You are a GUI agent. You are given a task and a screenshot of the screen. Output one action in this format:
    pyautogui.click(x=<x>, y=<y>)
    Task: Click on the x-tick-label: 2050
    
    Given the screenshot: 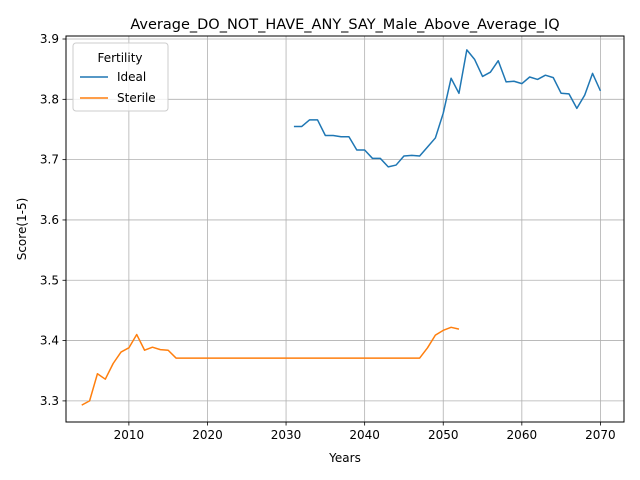 What is the action you would take?
    pyautogui.click(x=443, y=435)
    